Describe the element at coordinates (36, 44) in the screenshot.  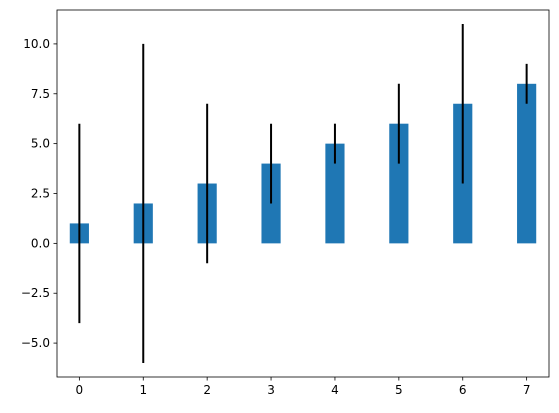
I see `y-tick-label: 10.0` at that location.